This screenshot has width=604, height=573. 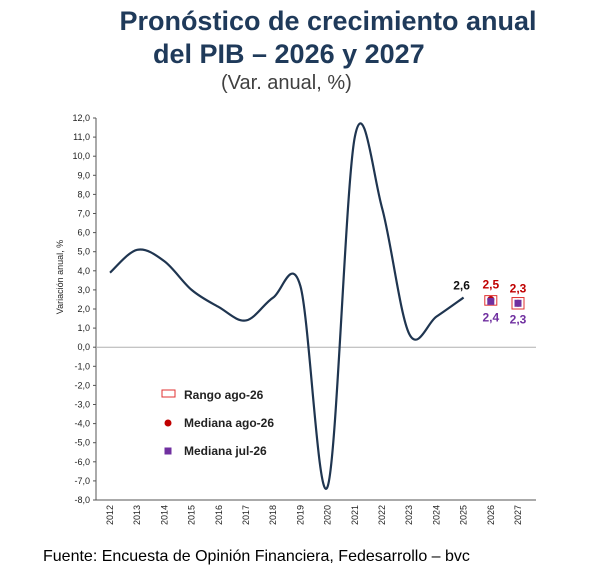 What do you see at coordinates (168, 451) in the screenshot?
I see `legend-median-jul-swatch` at bounding box center [168, 451].